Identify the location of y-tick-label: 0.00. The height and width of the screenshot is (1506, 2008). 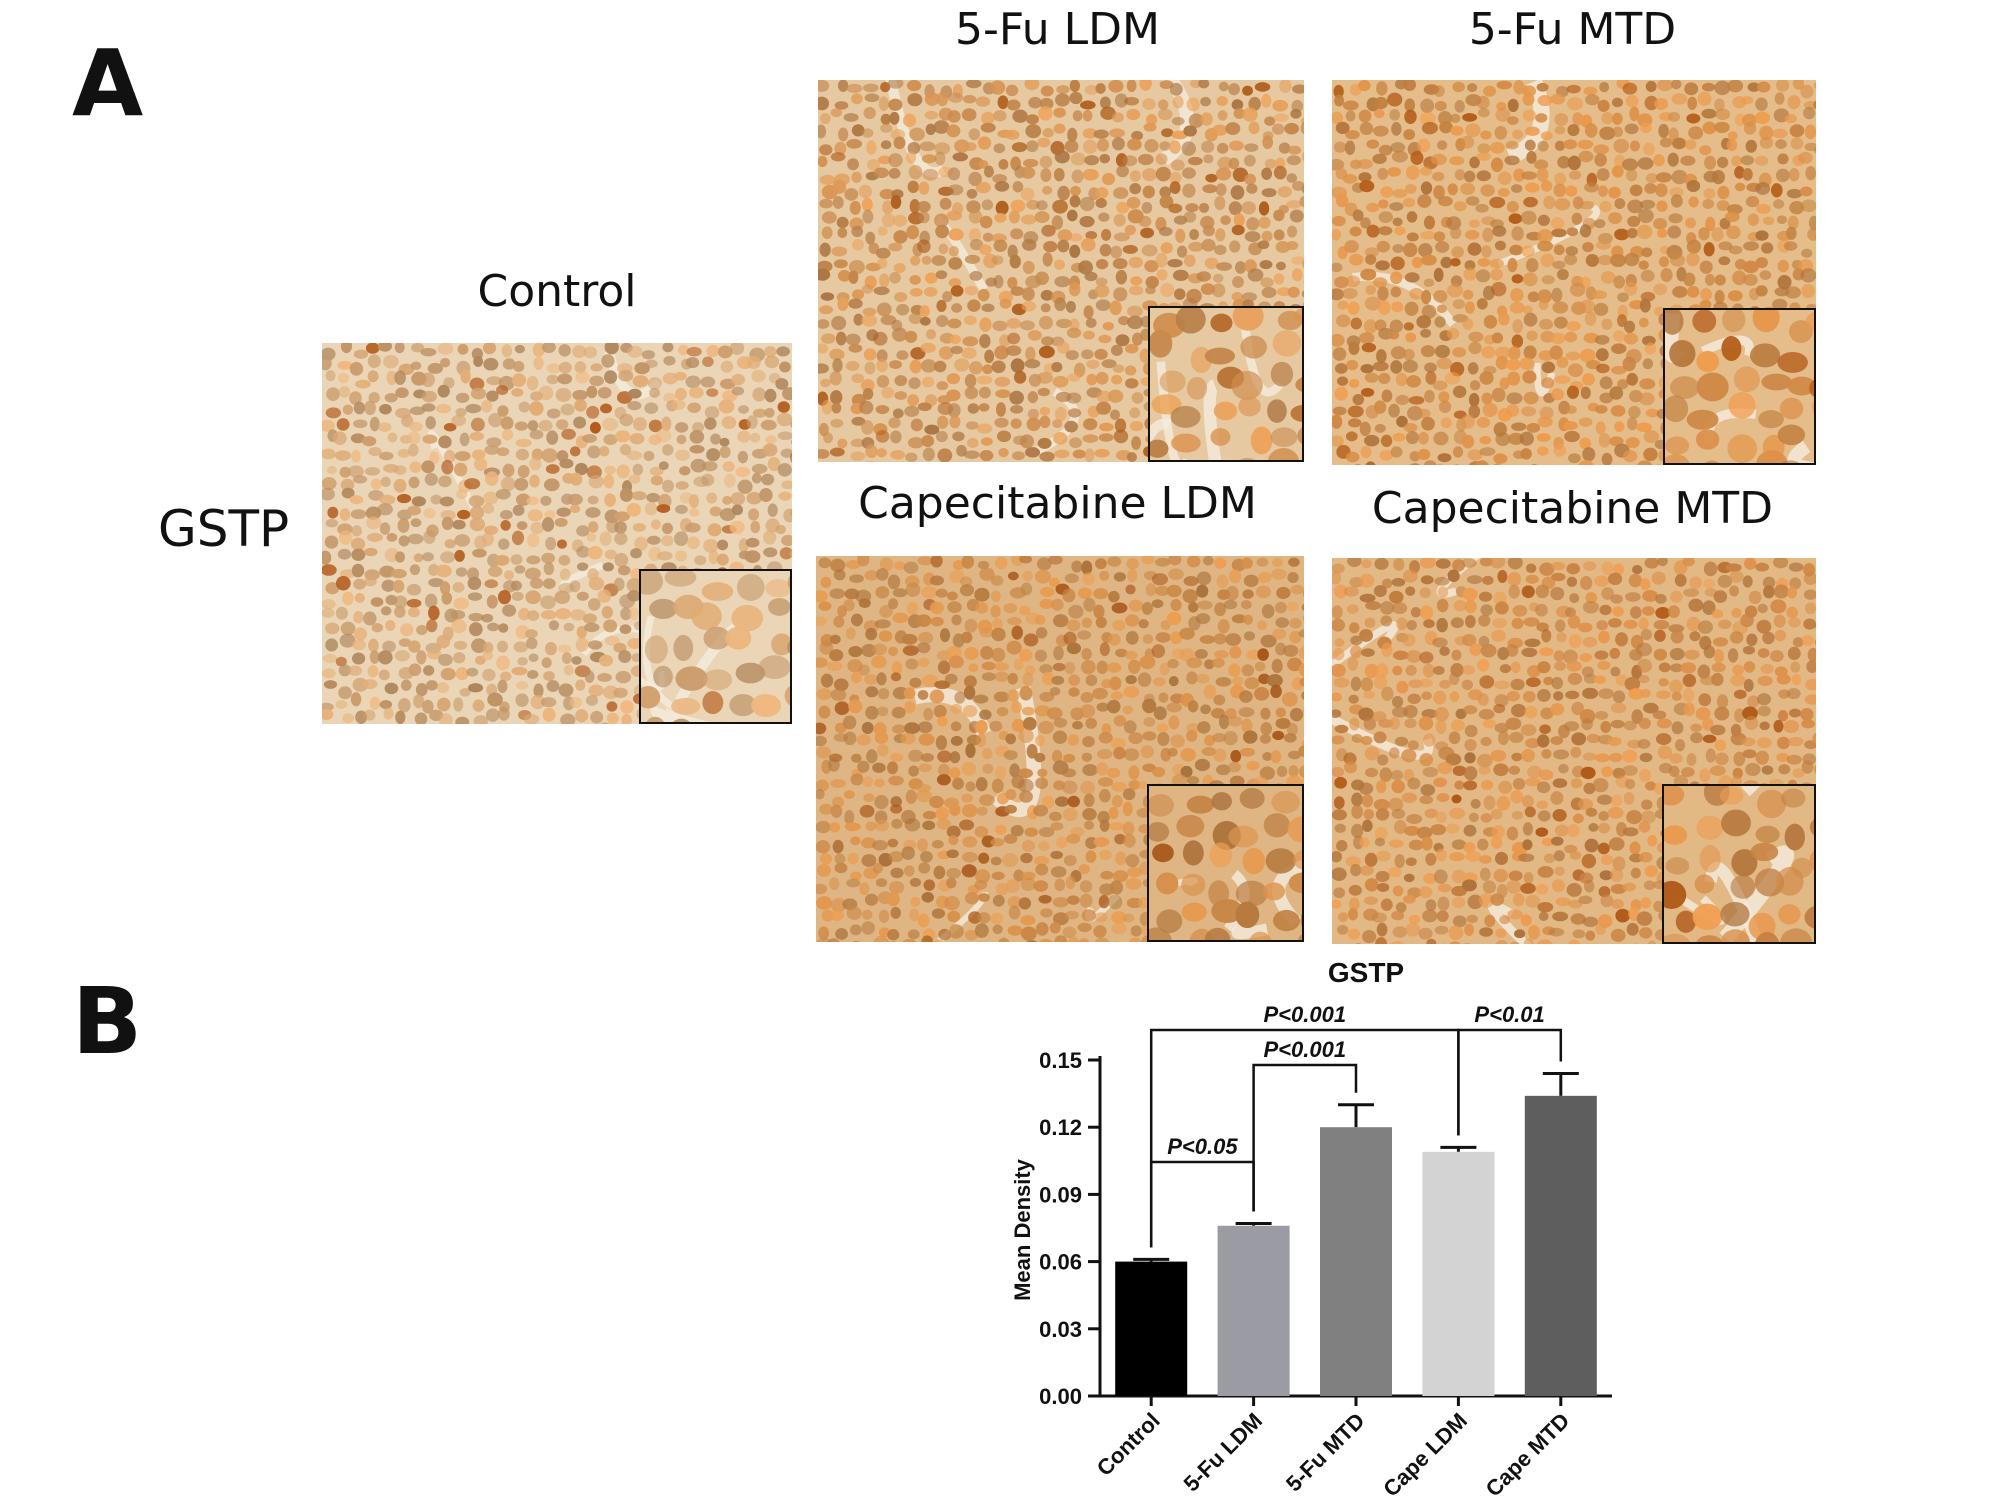
(1060, 1396).